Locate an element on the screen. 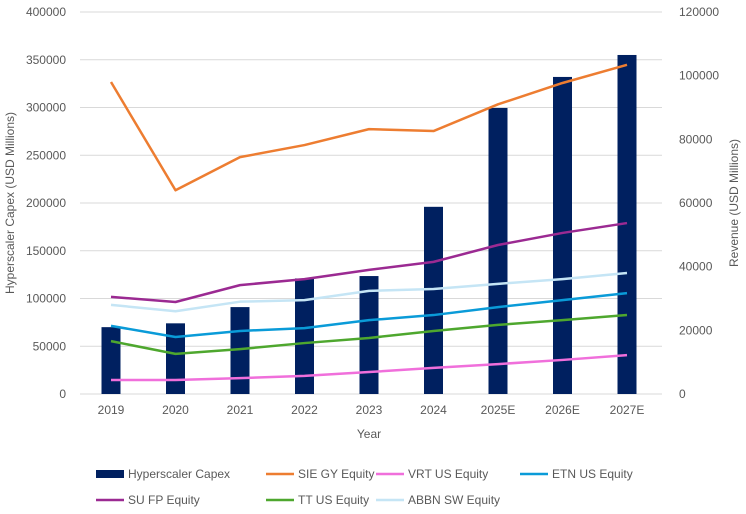 The height and width of the screenshot is (514, 746). y-tick-label: 100000 is located at coordinates (46, 299).